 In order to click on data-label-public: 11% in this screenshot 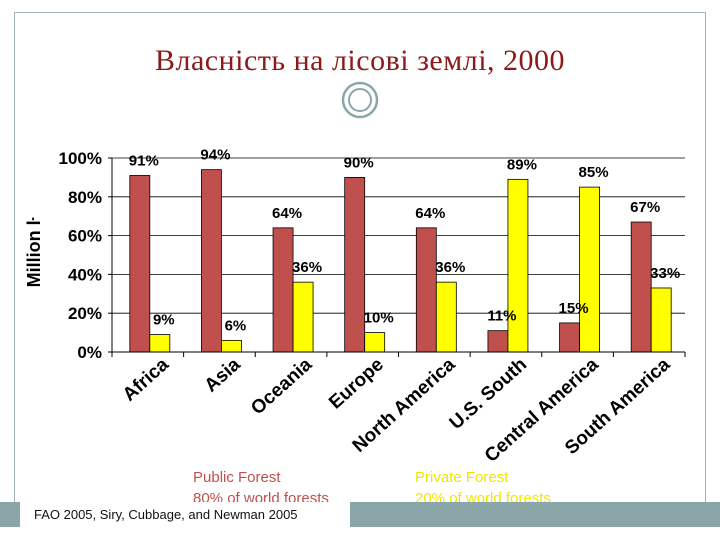, I will do `click(501, 316)`.